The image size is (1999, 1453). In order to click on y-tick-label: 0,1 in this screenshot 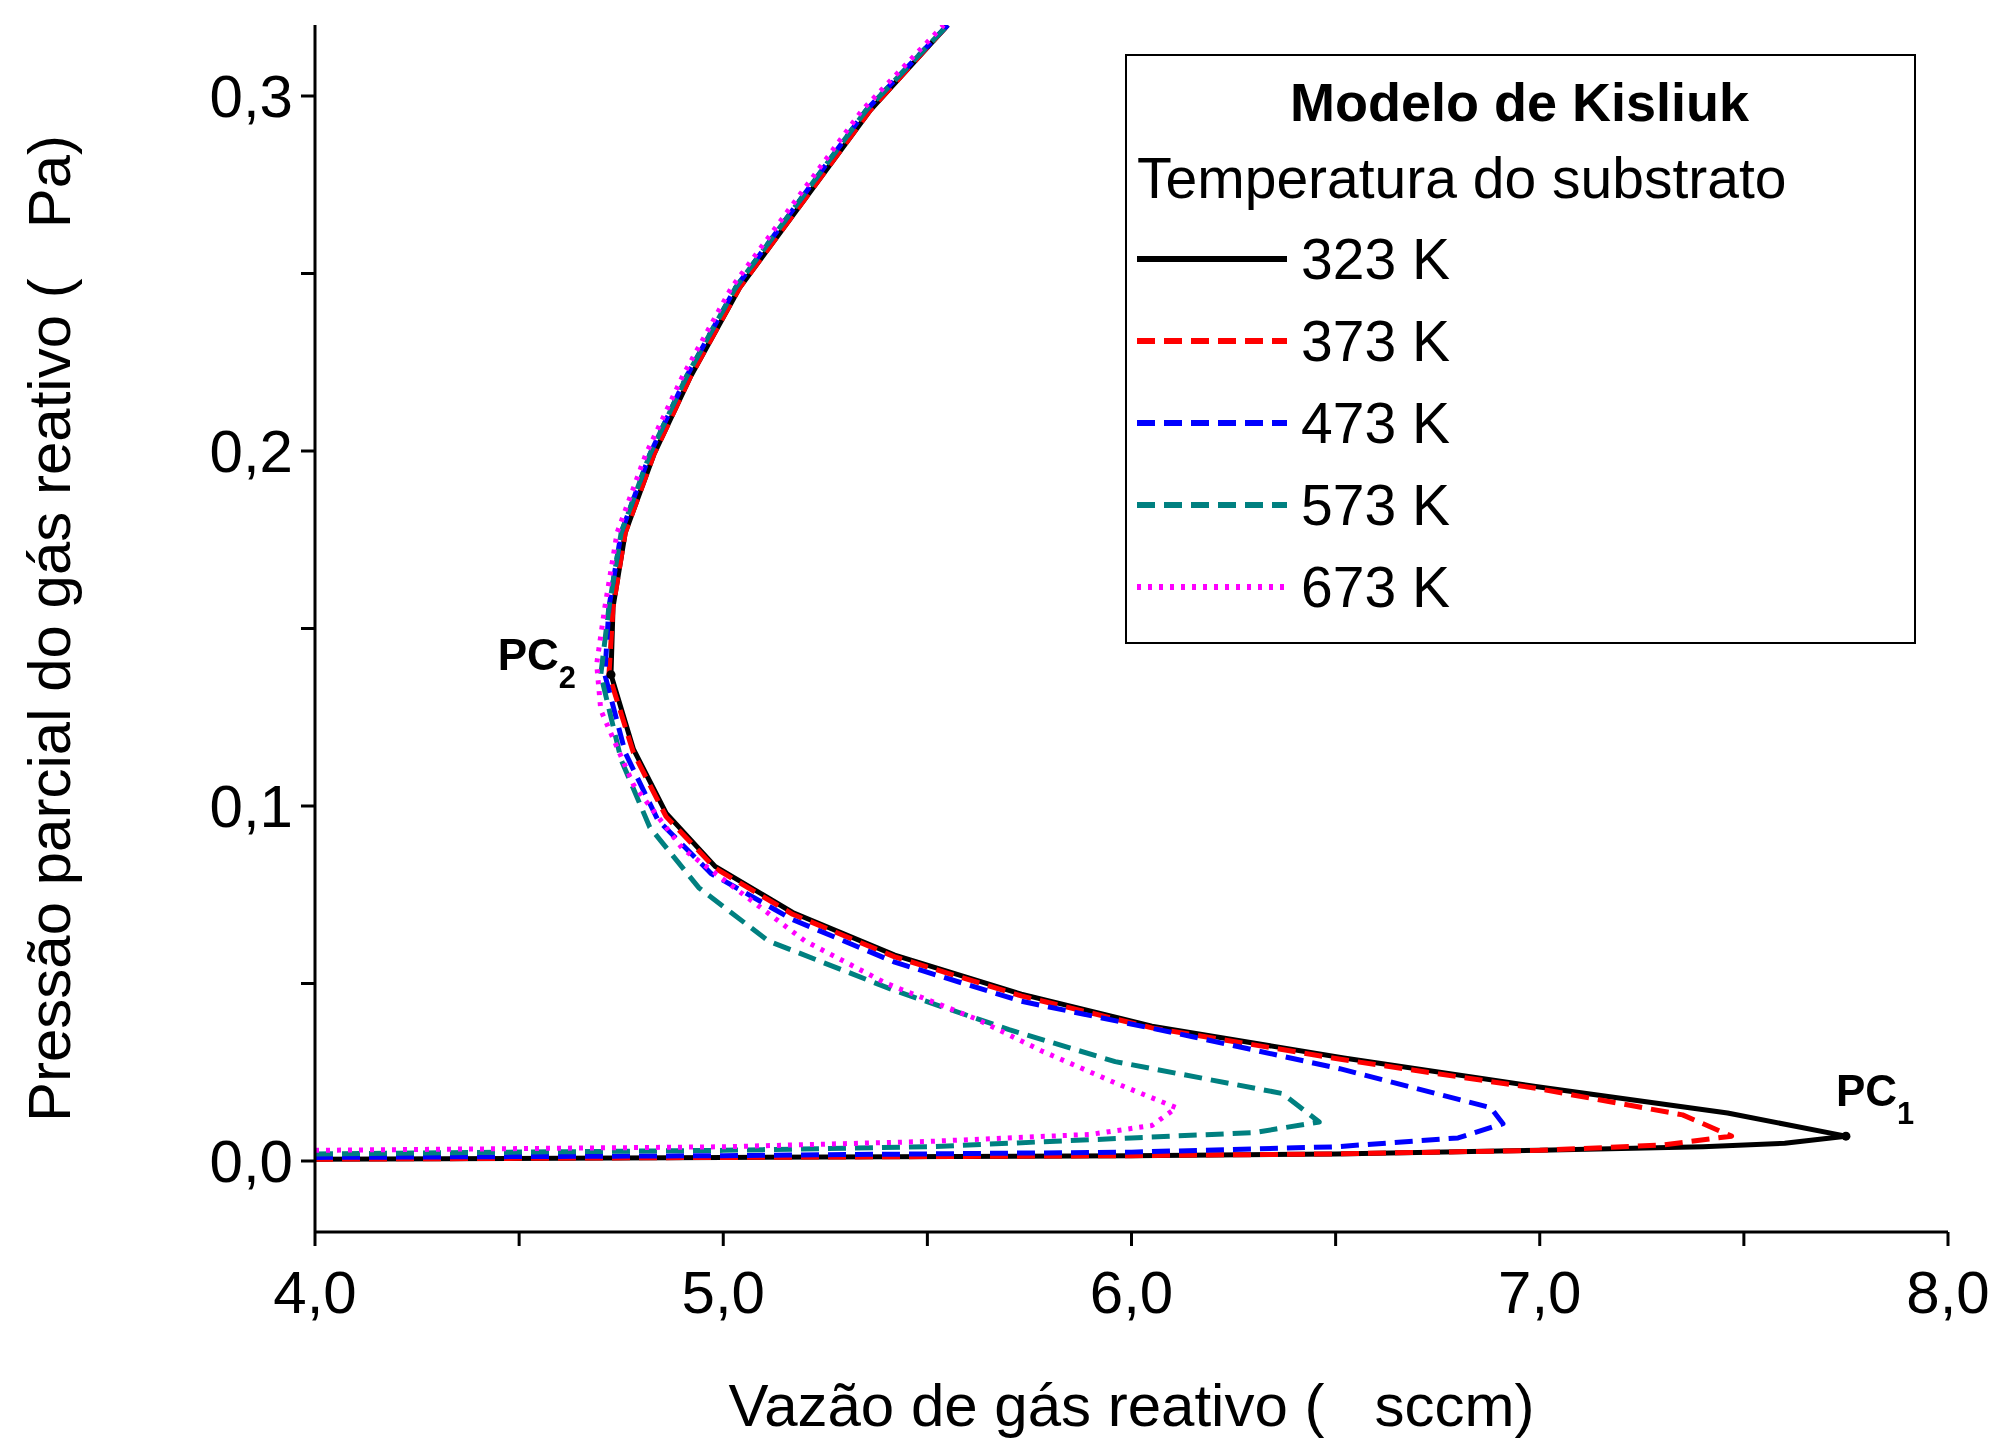, I will do `click(251, 807)`.